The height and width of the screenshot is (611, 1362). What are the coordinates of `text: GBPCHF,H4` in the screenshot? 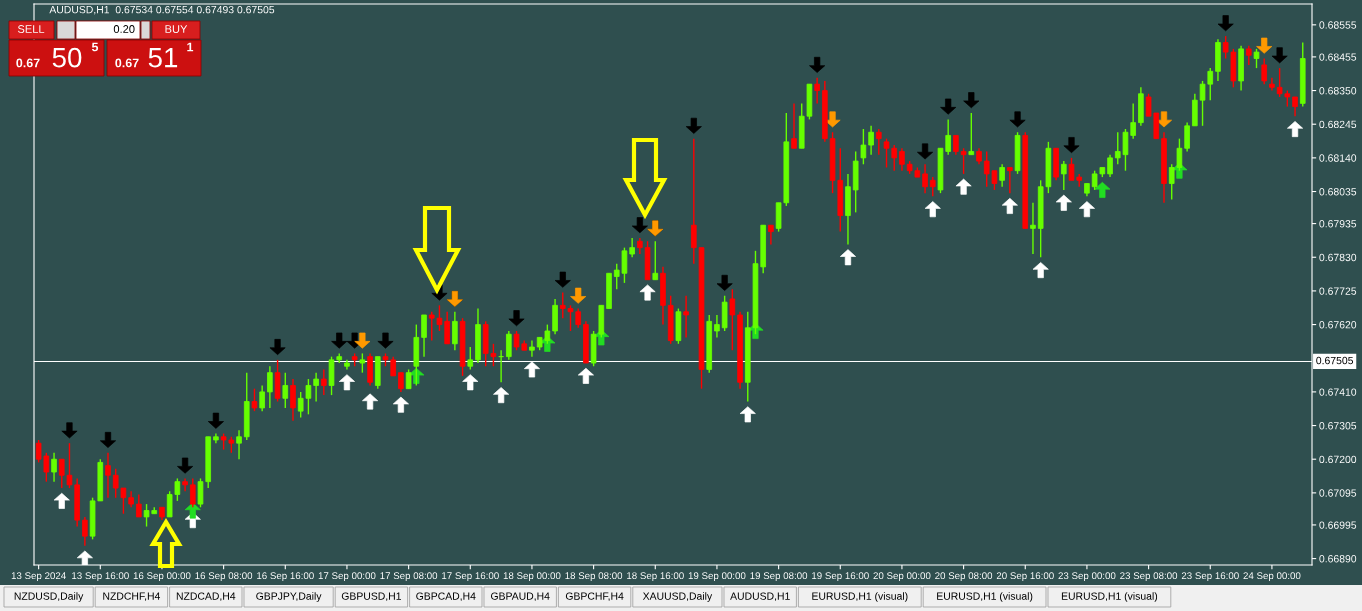 It's located at (594, 597).